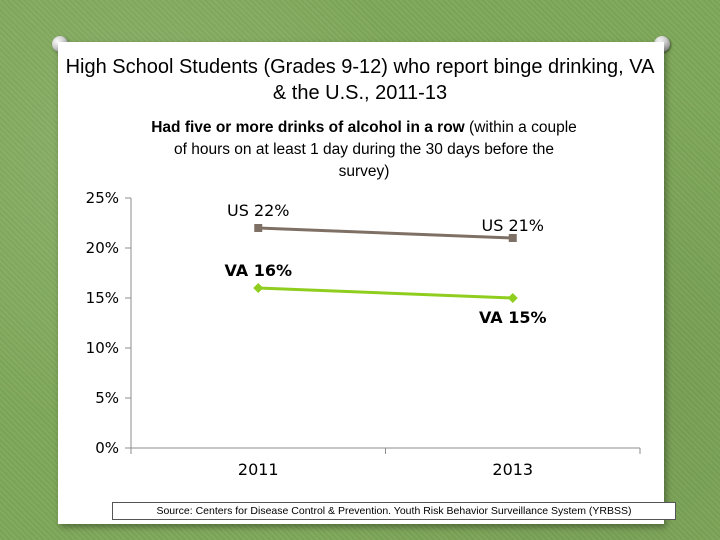 The height and width of the screenshot is (540, 720). I want to click on y-tick-label: 20%, so click(102, 248).